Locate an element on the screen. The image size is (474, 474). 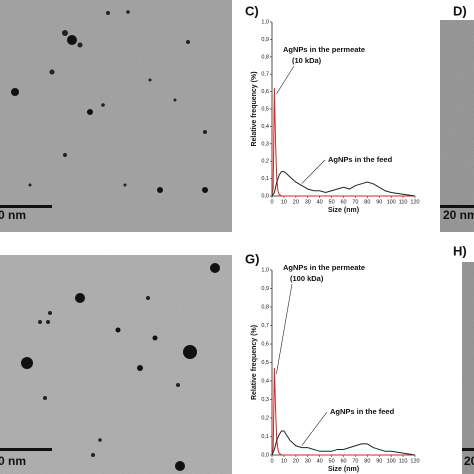
scale-bar-label: 20 nm is located at coordinates (458, 215).